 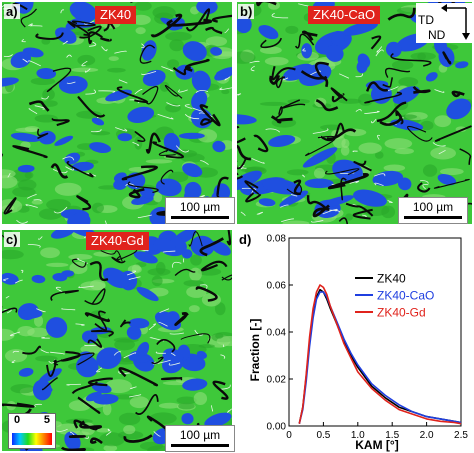 I want to click on y-tick-label: 0.08, so click(x=277, y=239).